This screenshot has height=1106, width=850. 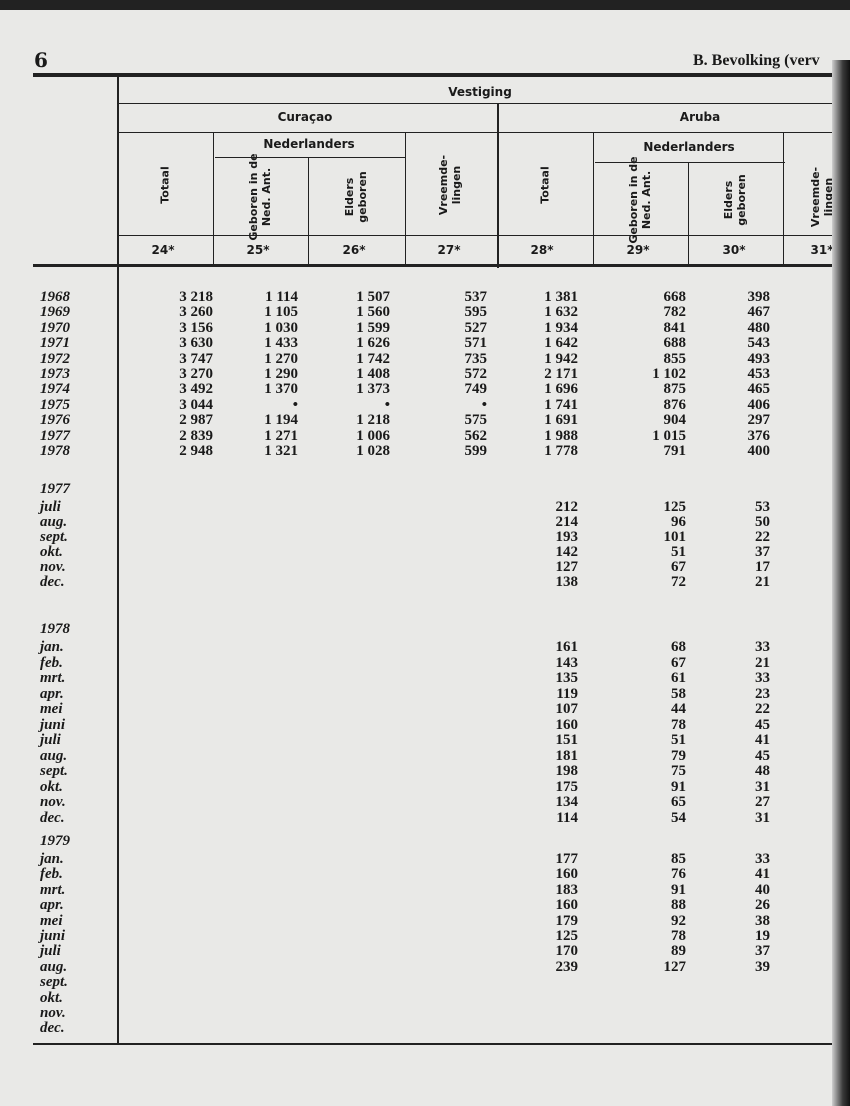 What do you see at coordinates (678, 567) in the screenshot?
I see `table-cell: 67` at bounding box center [678, 567].